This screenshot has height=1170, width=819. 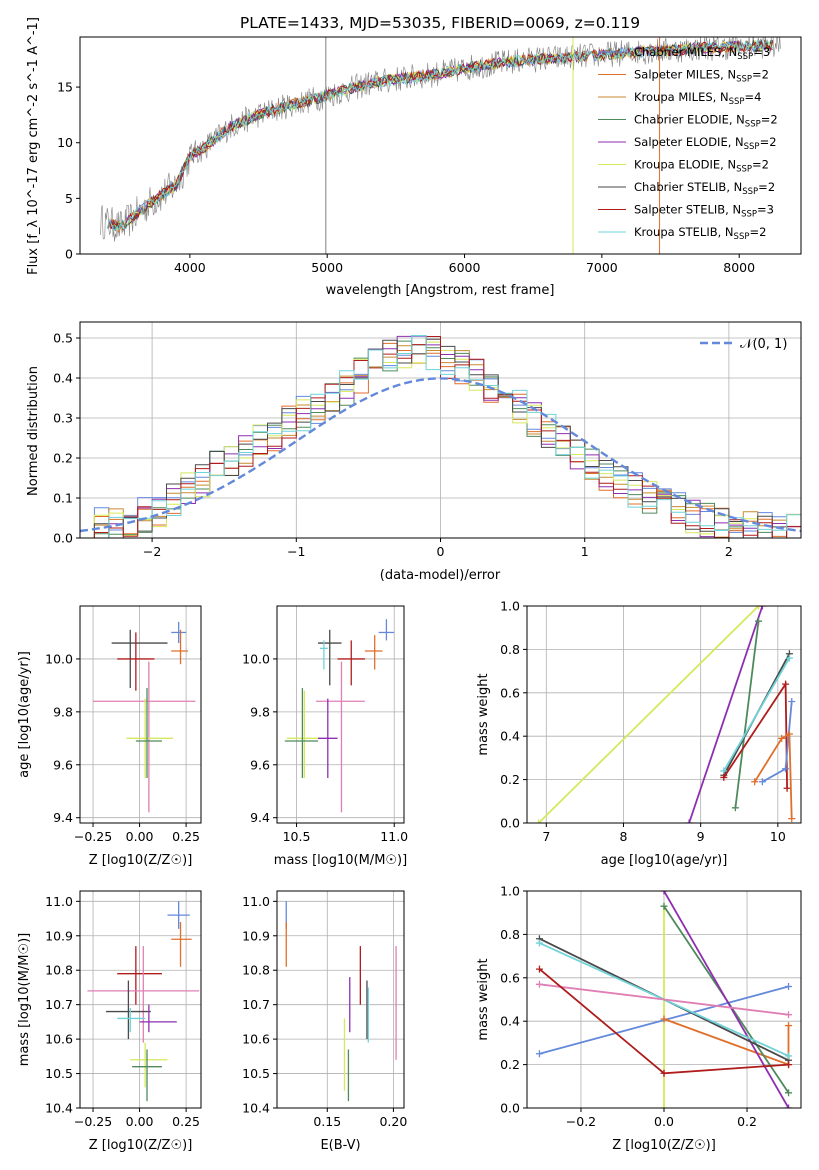 I want to click on legend-model-name: Kroupa ELODIE, so click(x=677, y=165).